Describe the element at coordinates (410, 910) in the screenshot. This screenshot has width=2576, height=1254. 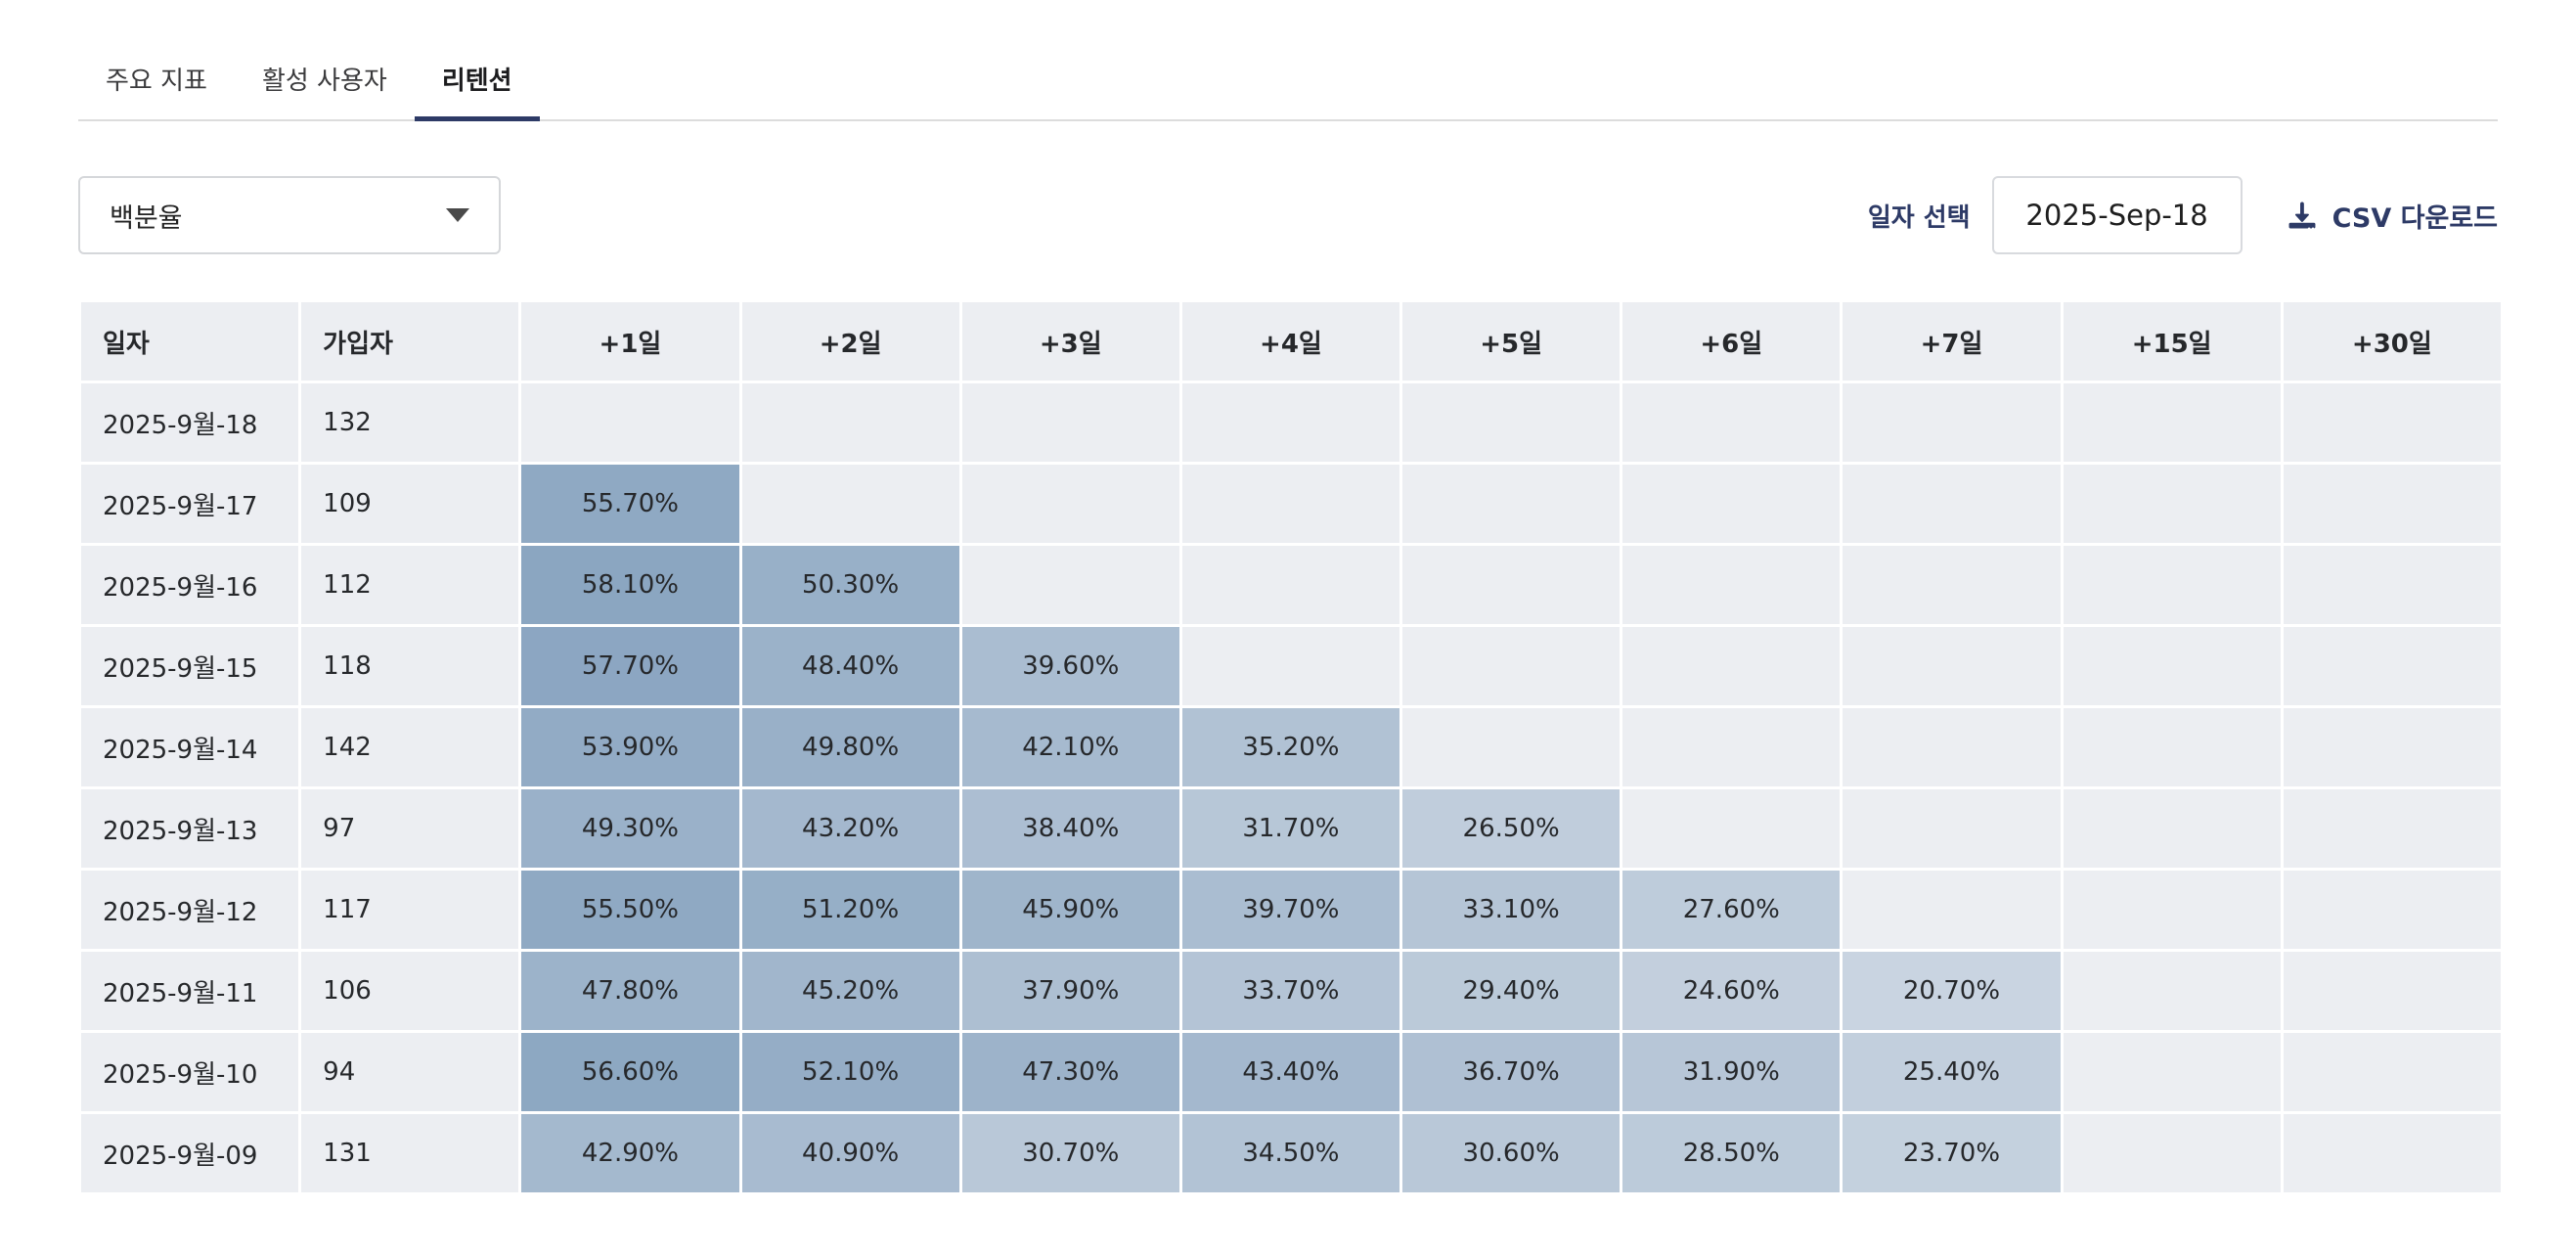
I see `signups-cell: 117` at that location.